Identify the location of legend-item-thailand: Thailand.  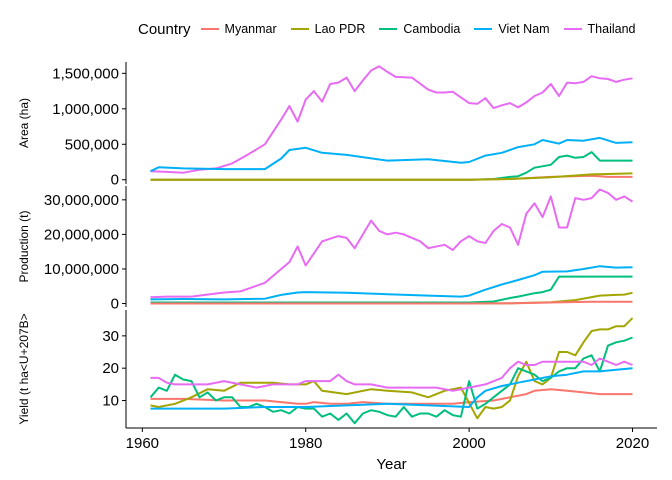
(599, 29).